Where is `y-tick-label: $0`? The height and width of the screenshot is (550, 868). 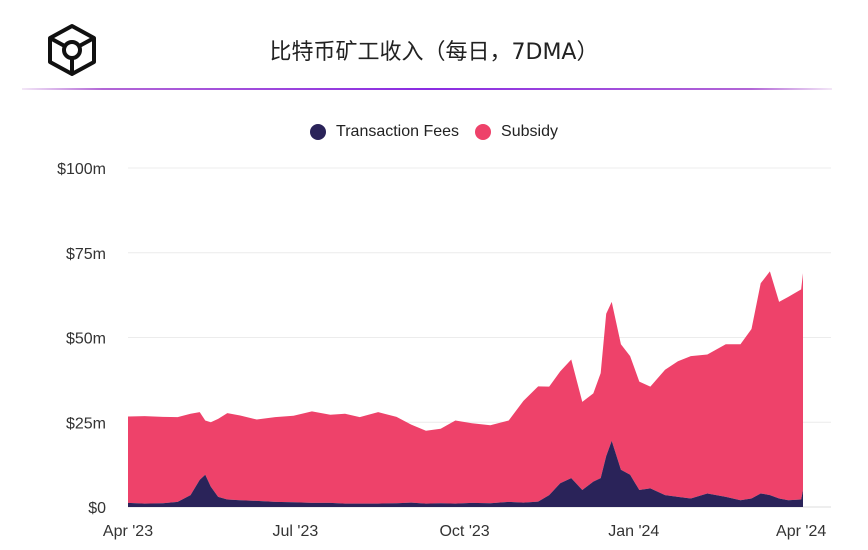
y-tick-label: $0 is located at coordinates (97, 508).